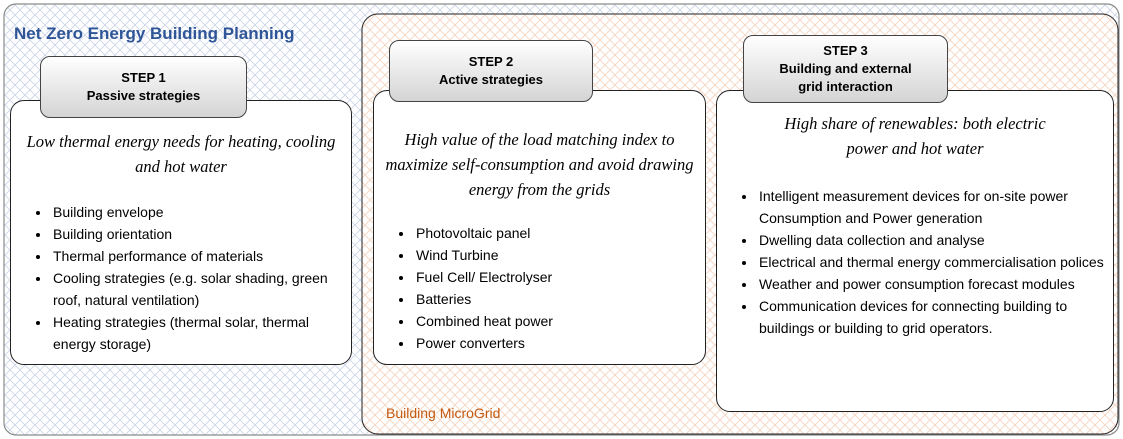 This screenshot has height=439, width=1123. Describe the element at coordinates (201, 234) in the screenshot. I see `step-item: Building orientation` at that location.